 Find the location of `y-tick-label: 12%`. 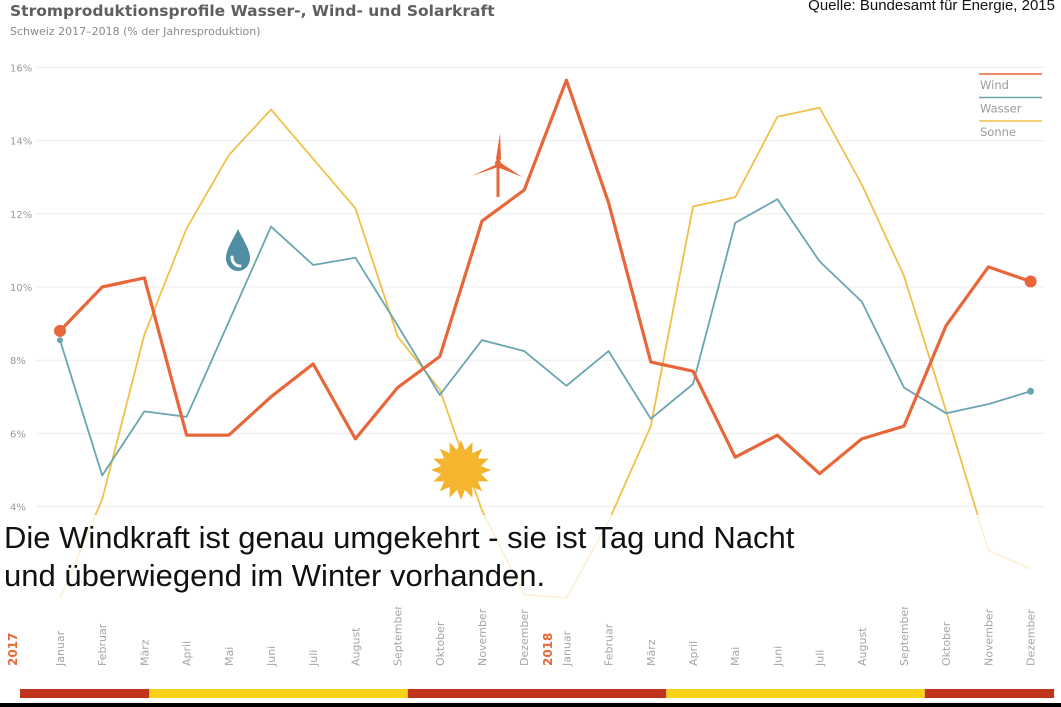

y-tick-label: 12% is located at coordinates (21, 215).